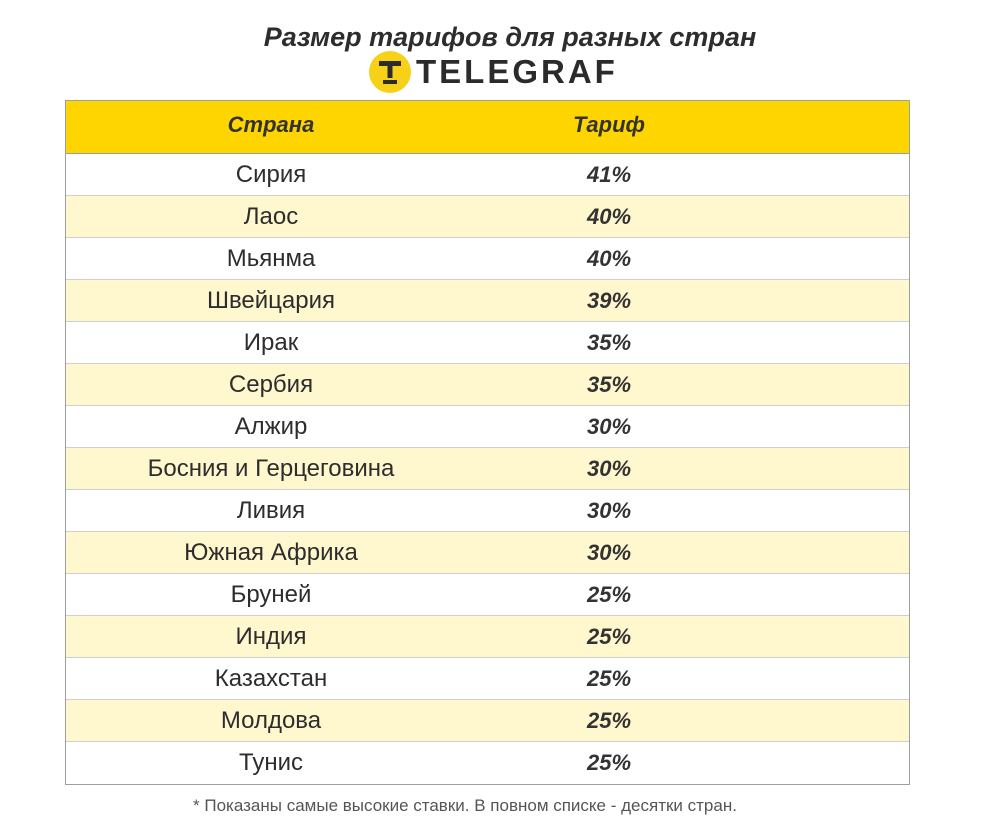 Image resolution: width=988 pixels, height=835 pixels. What do you see at coordinates (487, 343) in the screenshot?
I see `table-row: Ирак 35%` at bounding box center [487, 343].